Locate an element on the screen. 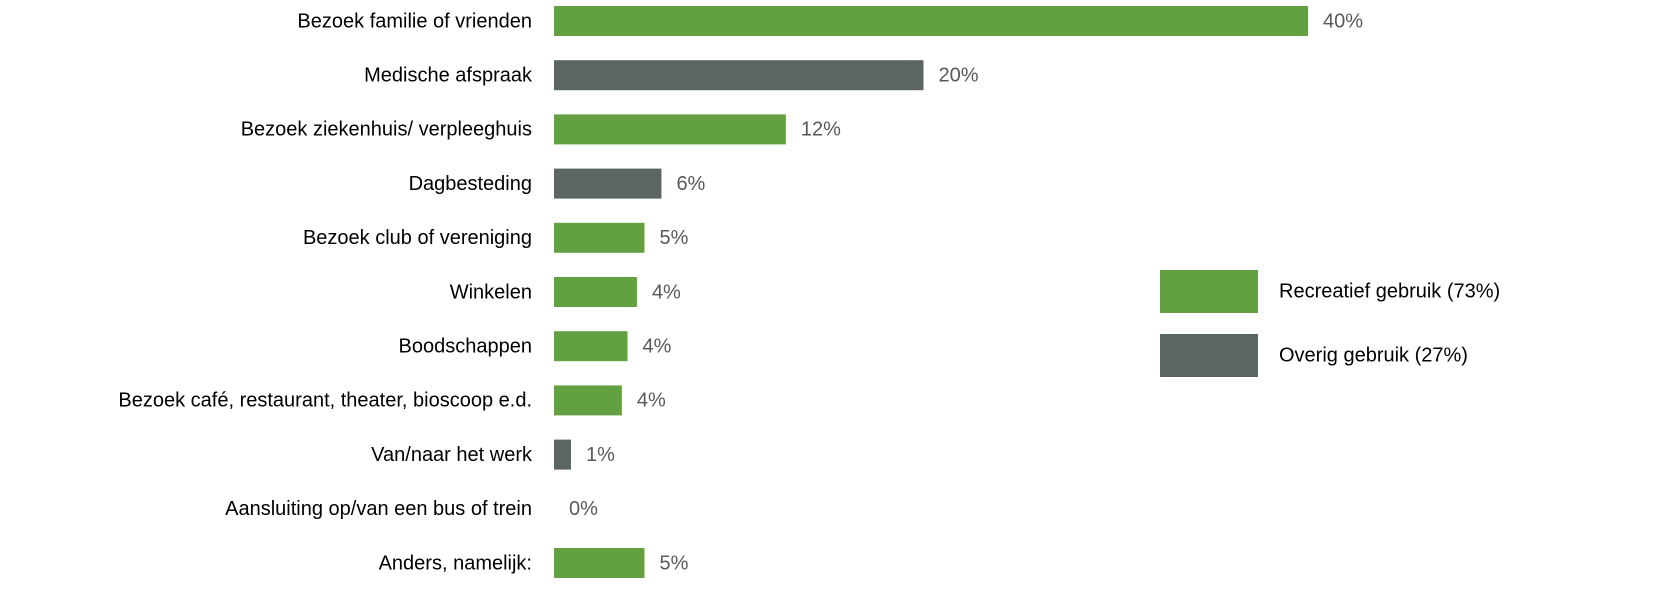 The width and height of the screenshot is (1671, 612). value-label: 6% is located at coordinates (690, 184).